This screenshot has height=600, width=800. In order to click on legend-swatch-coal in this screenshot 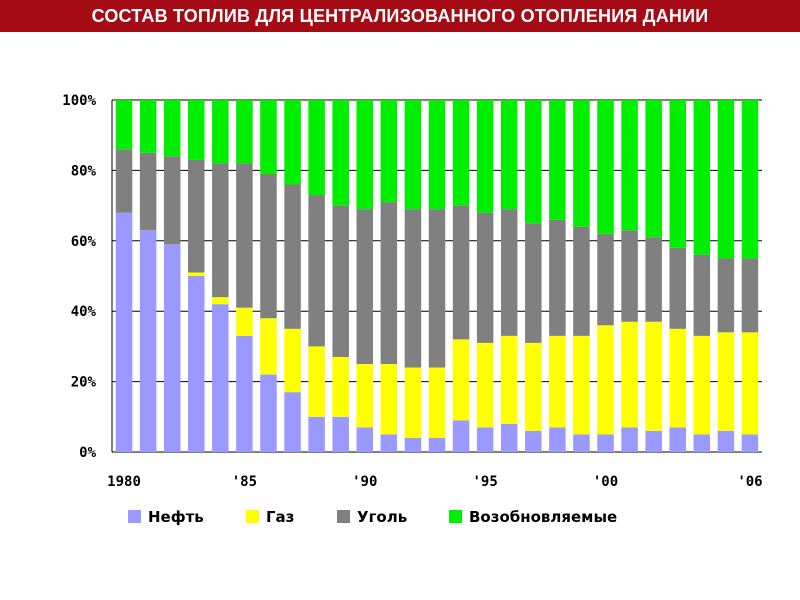, I will do `click(343, 516)`.